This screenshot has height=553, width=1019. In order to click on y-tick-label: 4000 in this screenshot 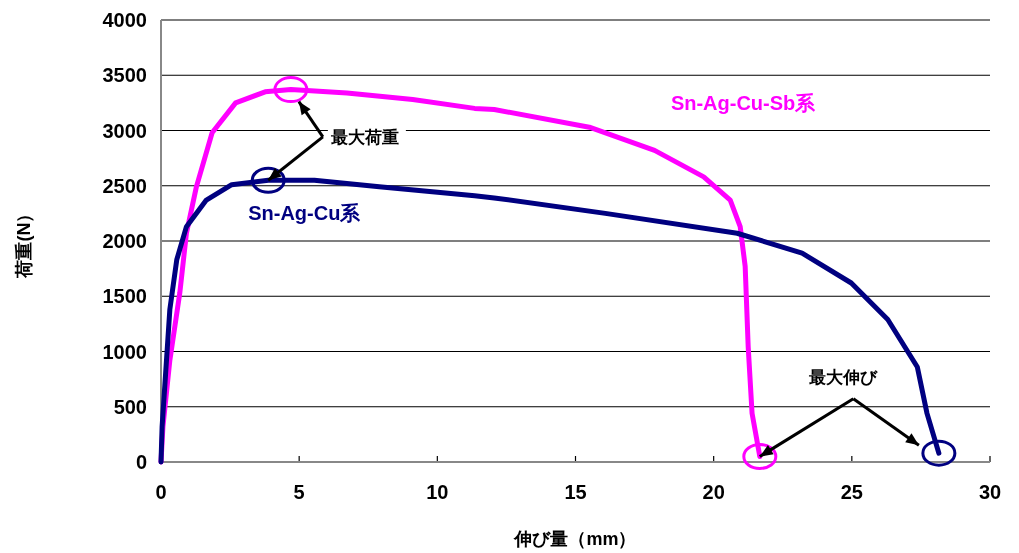, I will do `click(124, 20)`.